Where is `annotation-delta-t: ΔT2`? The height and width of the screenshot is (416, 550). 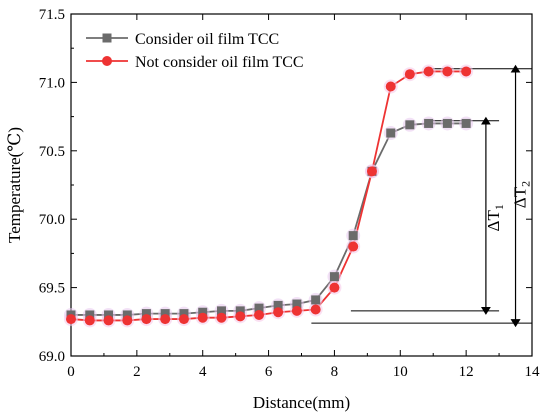 annotation-delta-t: ΔT2 is located at coordinates (521, 194).